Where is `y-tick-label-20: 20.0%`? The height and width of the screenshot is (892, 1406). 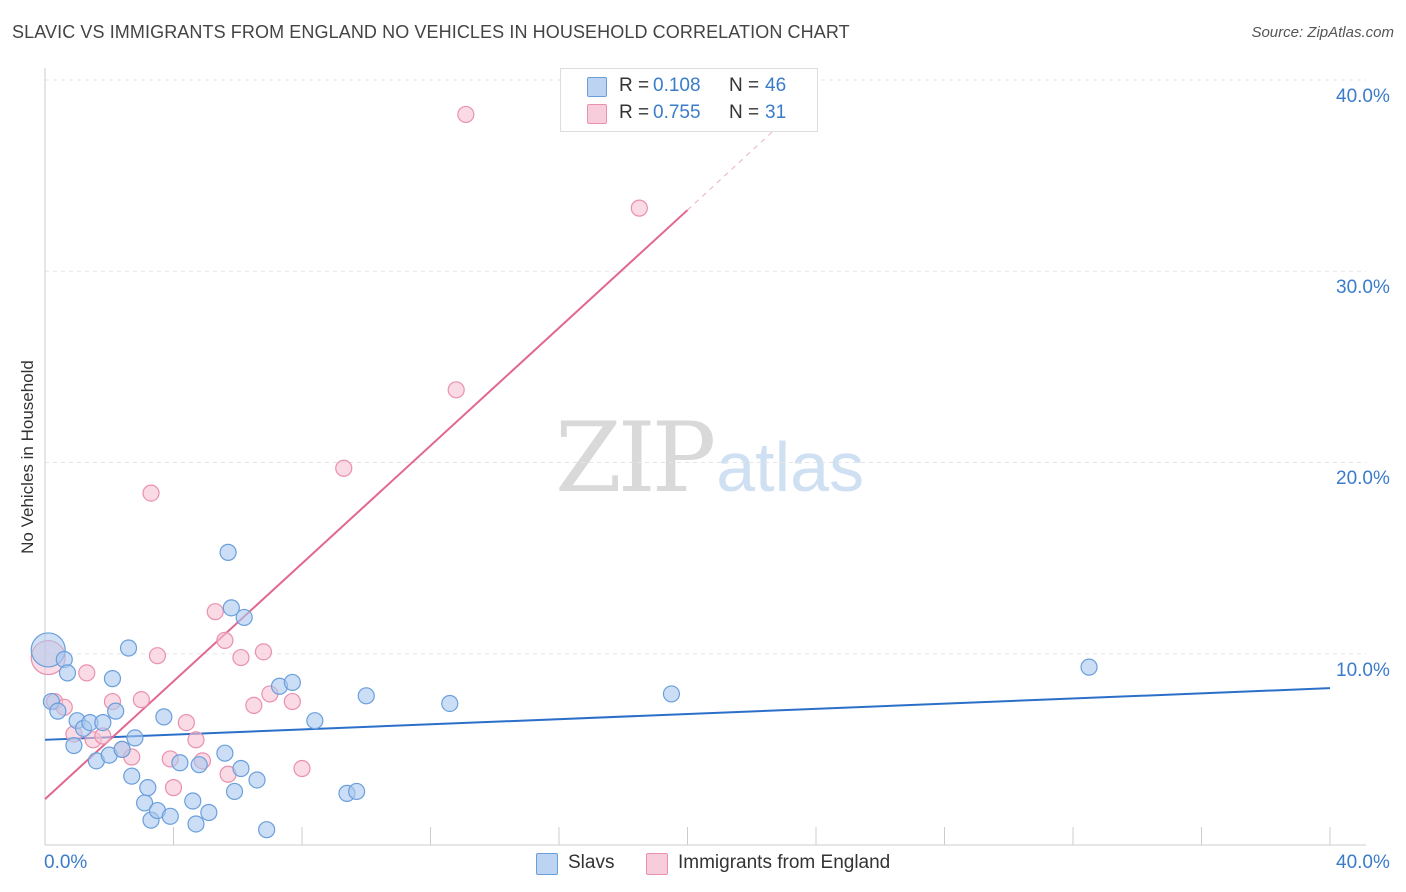
y-tick-label-20: 20.0% is located at coordinates (1363, 478).